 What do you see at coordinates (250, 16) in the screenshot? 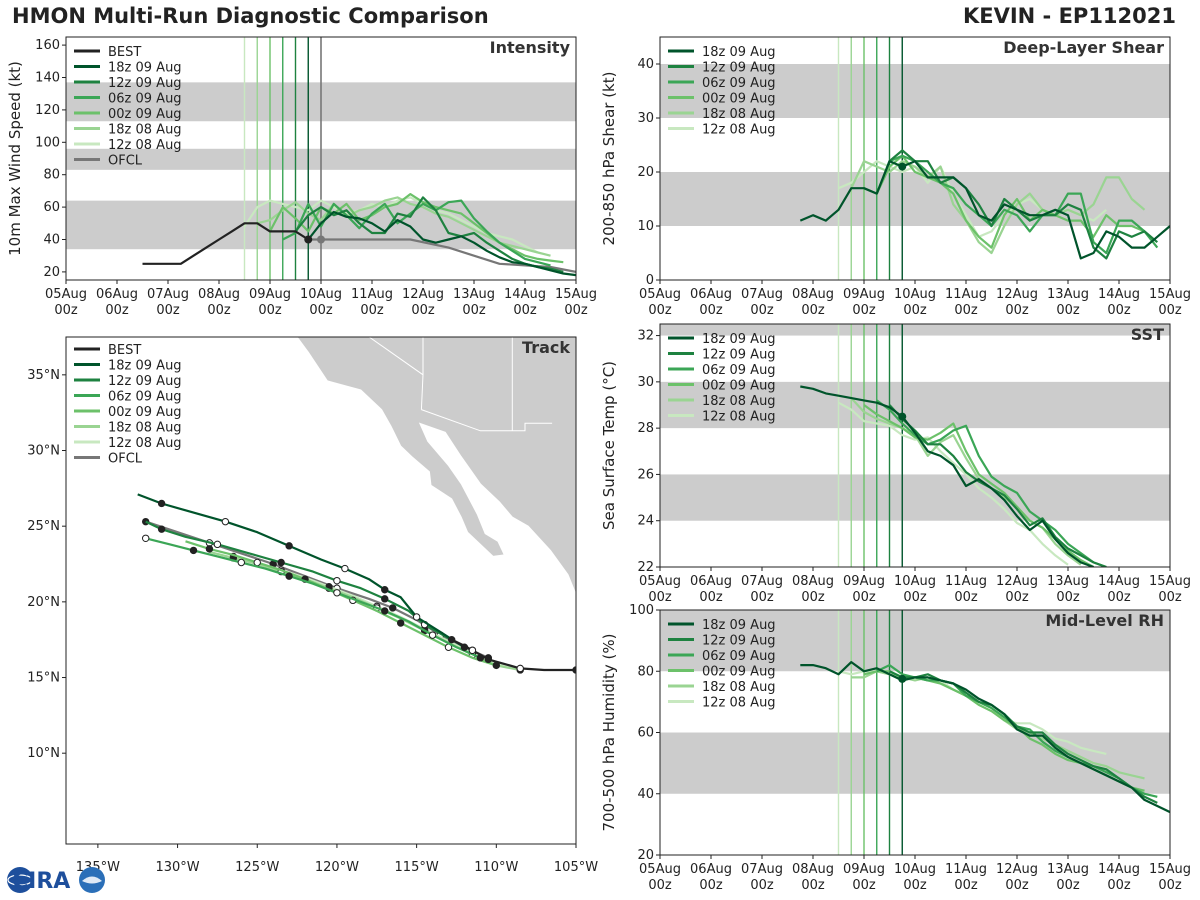
I see `figure-title: HMON Multi-Run Diagnostic Comparison` at bounding box center [250, 16].